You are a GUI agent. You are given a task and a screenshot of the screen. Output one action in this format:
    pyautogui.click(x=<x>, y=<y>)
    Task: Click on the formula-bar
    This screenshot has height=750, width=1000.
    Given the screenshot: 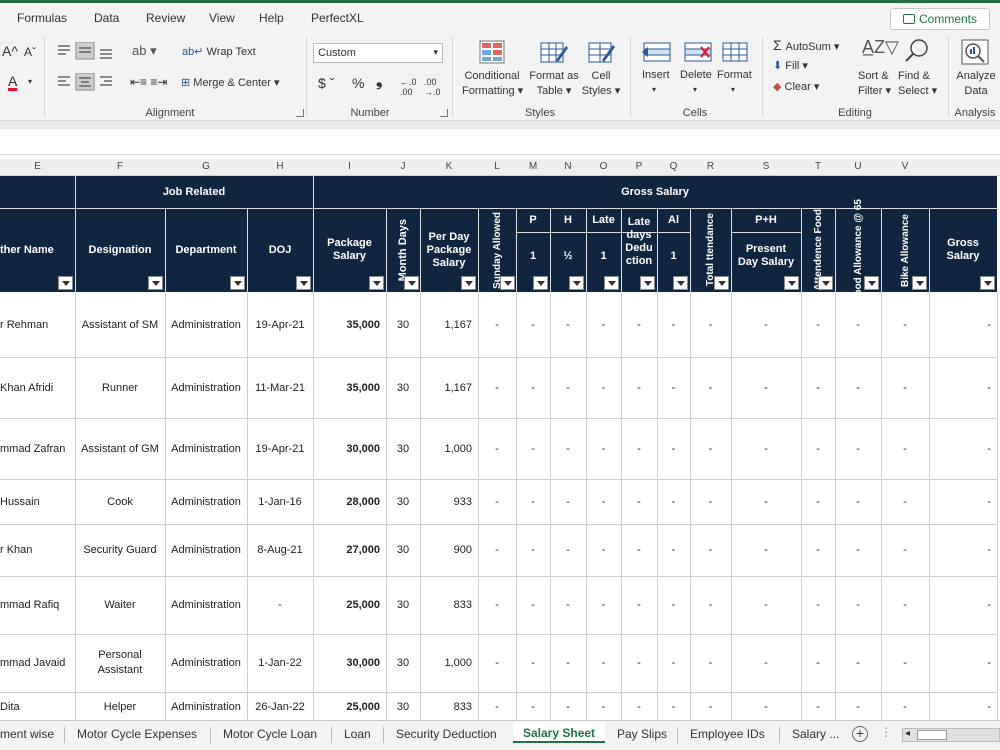 What is the action you would take?
    pyautogui.click(x=500, y=142)
    